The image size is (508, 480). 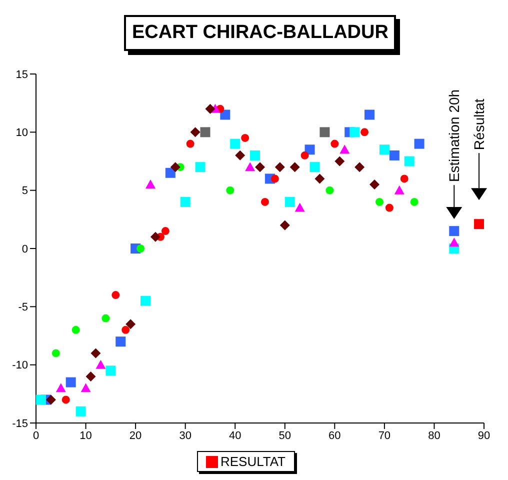 I want to click on x-tick-label: 80, so click(x=434, y=436).